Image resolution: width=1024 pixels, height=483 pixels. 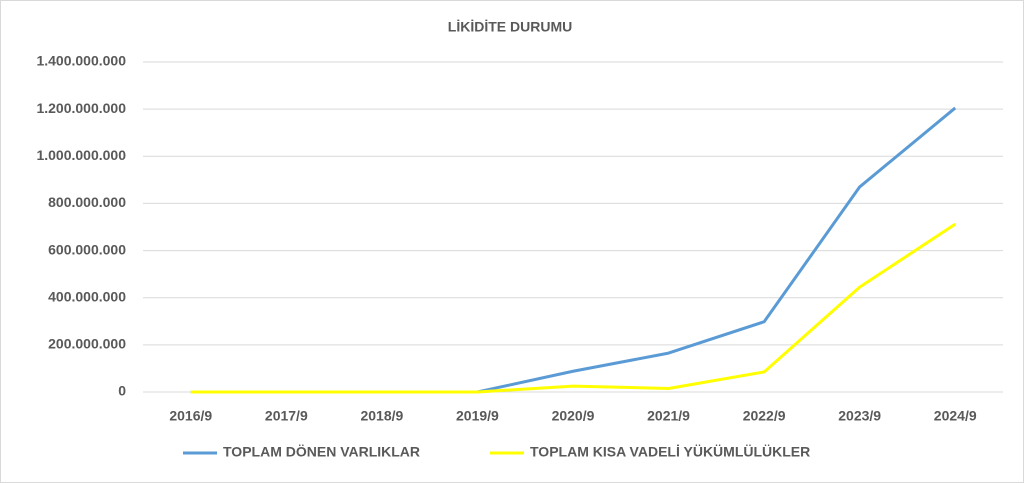 What do you see at coordinates (477, 416) in the screenshot?
I see `x-tick-label: 2019/9` at bounding box center [477, 416].